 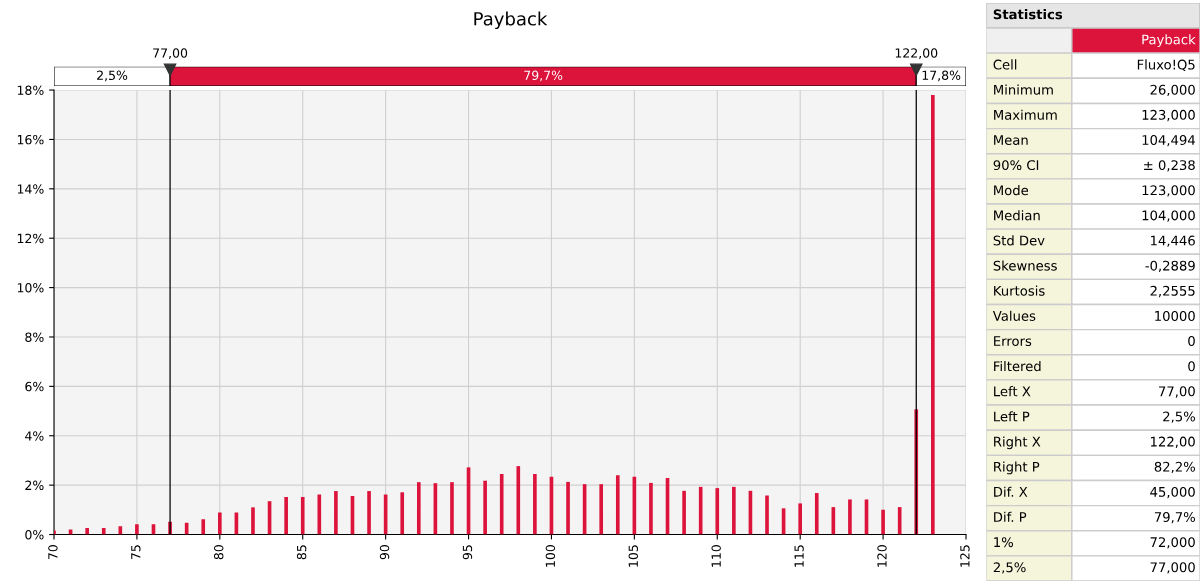 I want to click on text: 45,000, so click(x=1172, y=492).